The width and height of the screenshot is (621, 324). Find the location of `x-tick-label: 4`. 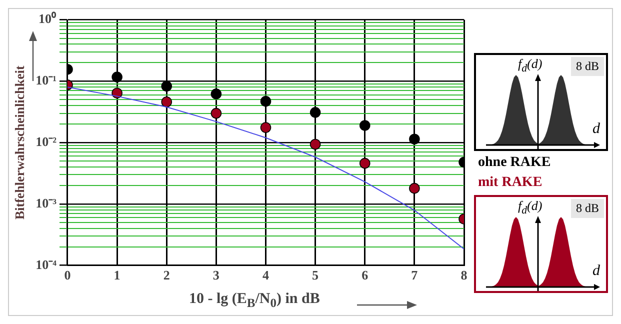

x-tick-label: 4 is located at coordinates (266, 275).